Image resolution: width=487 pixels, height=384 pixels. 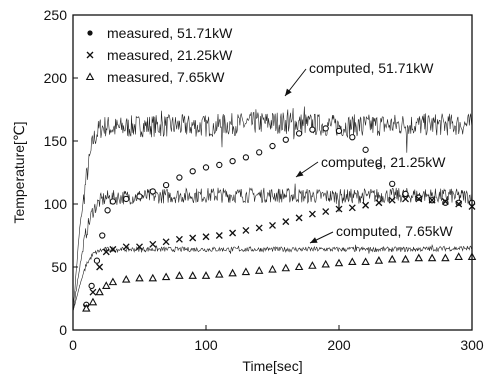 I want to click on y-tick-label: 100, so click(x=56, y=204).